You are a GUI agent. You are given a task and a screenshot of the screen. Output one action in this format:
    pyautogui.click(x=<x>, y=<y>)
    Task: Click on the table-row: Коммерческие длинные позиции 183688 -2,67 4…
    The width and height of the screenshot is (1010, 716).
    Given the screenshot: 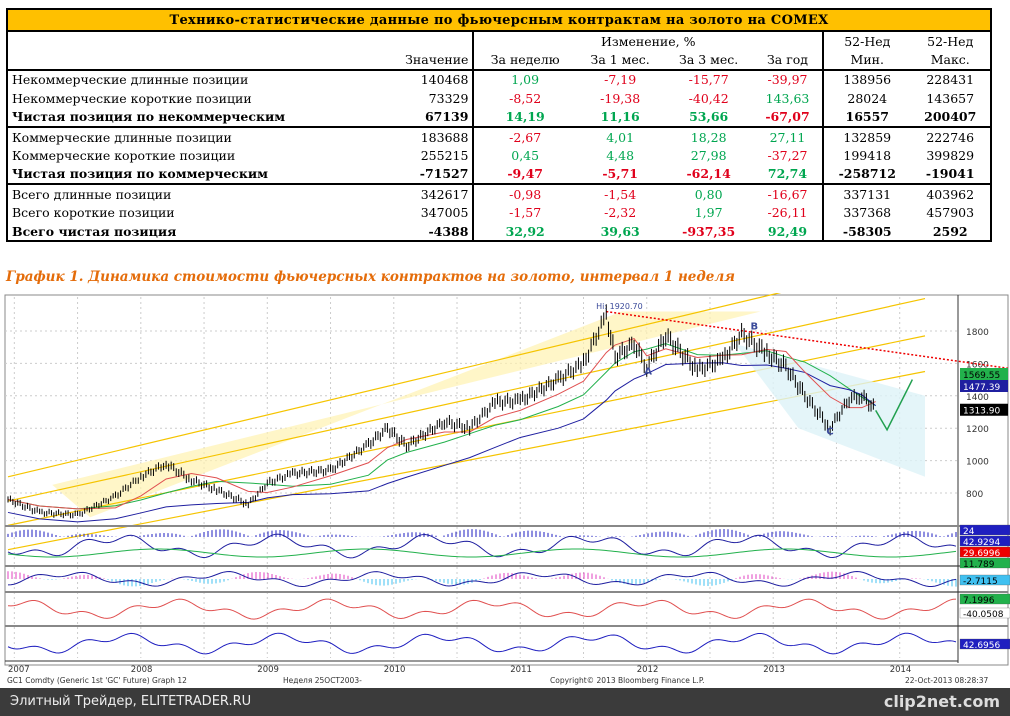 What is the action you would take?
    pyautogui.click(x=498, y=136)
    